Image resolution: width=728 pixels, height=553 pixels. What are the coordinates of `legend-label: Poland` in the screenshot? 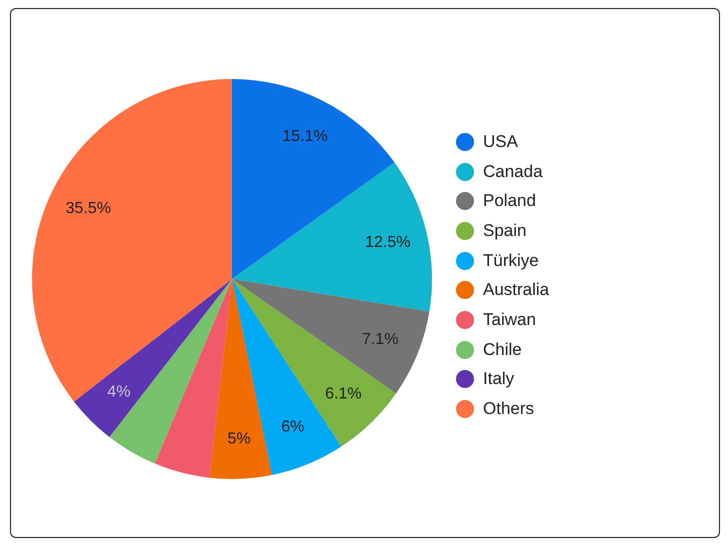 It's located at (509, 201).